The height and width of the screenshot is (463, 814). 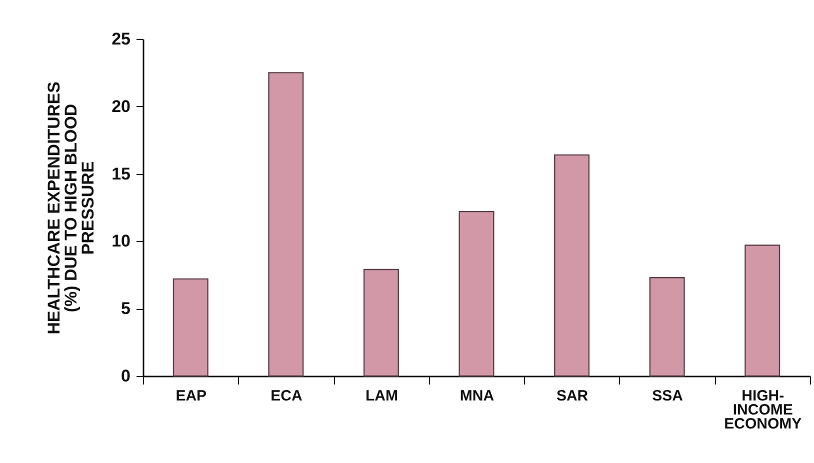 I want to click on x-tick-label: LAM, so click(x=381, y=396).